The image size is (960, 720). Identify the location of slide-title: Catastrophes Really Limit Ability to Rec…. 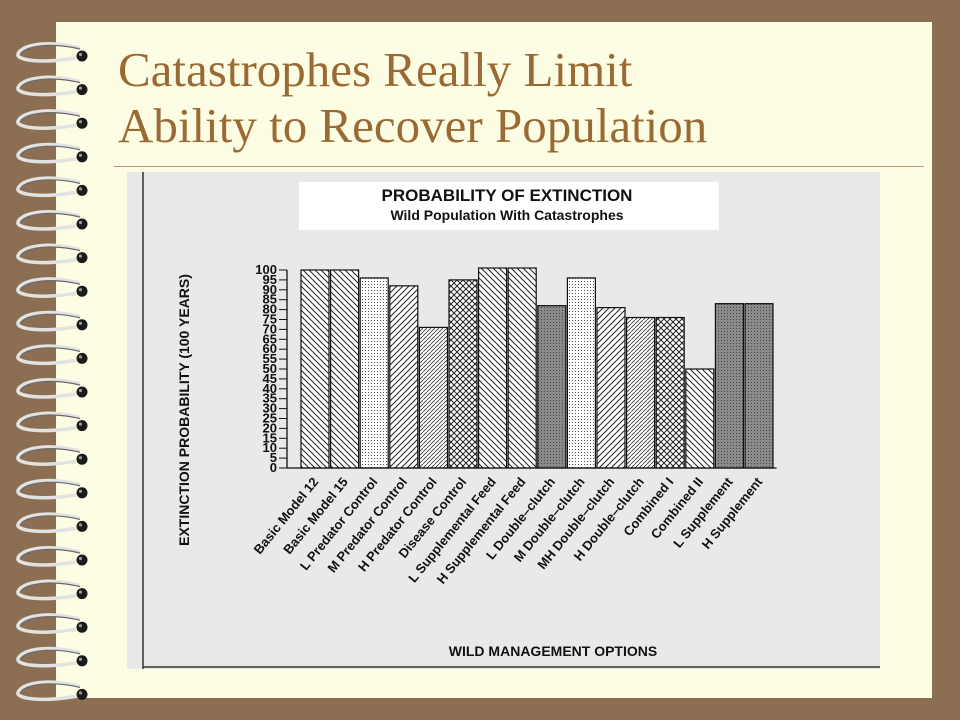
(518, 98).